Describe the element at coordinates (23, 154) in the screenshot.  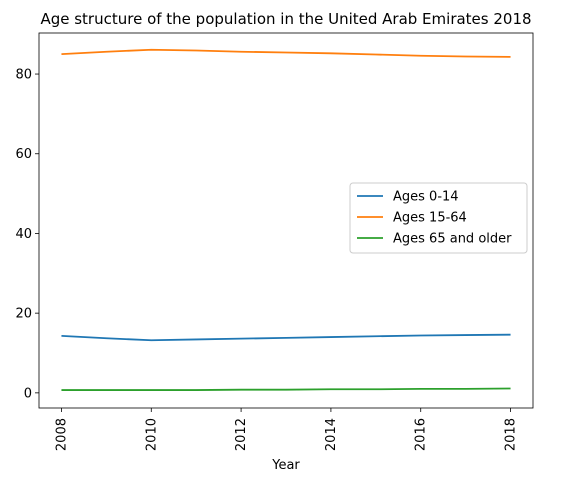
I see `y-tick-label: 60` at that location.